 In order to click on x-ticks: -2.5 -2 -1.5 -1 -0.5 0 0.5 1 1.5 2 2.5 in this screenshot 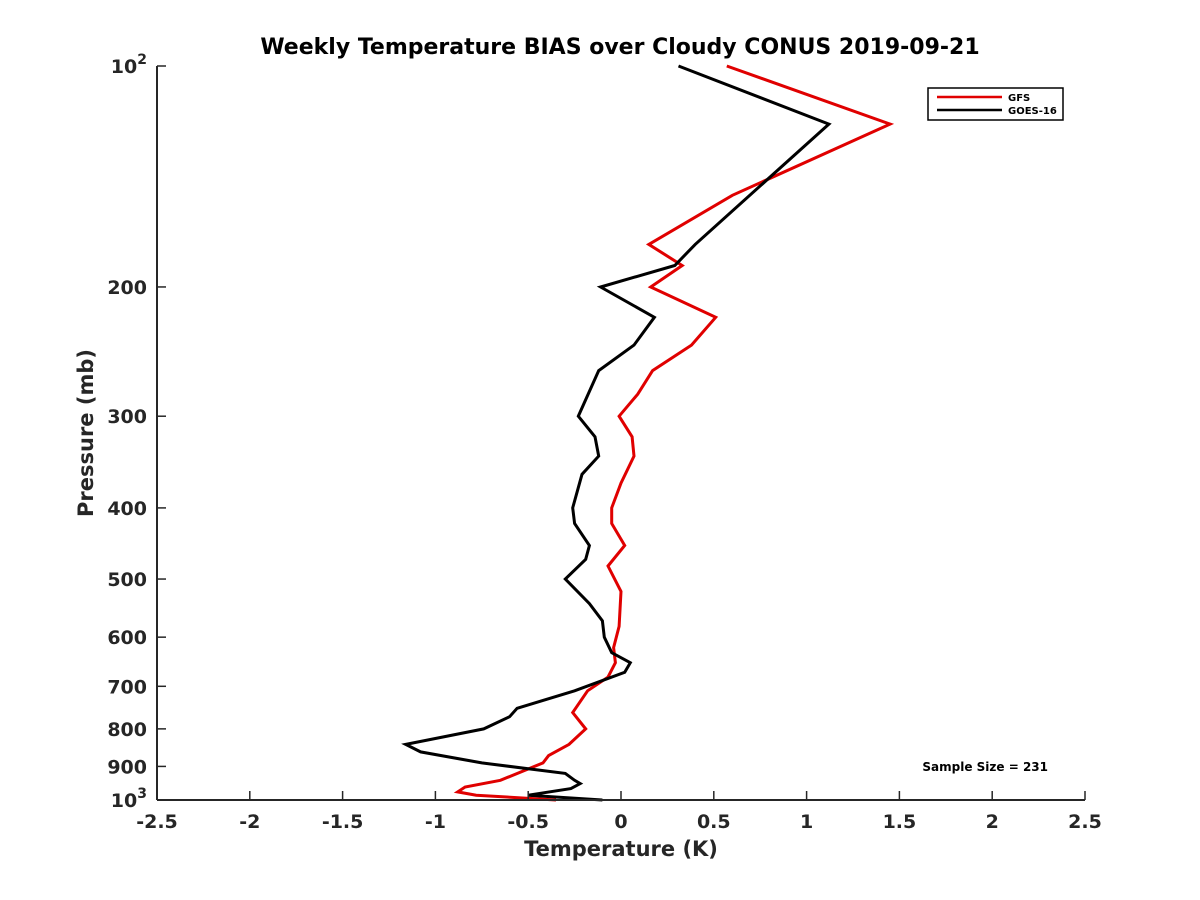, I will do `click(619, 812)`.